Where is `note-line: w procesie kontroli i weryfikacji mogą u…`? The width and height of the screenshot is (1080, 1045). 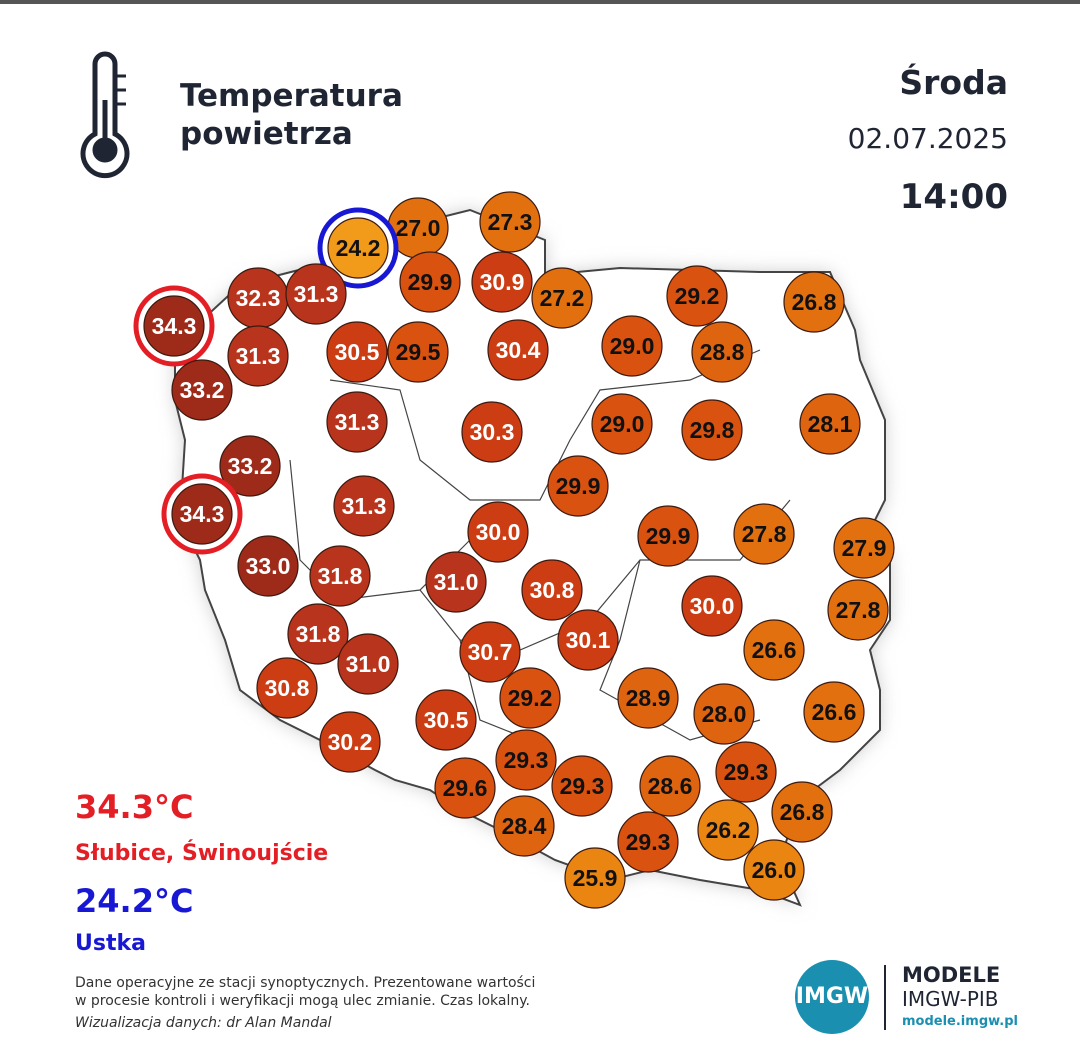
note-line: w procesie kontroli i weryfikacji mogą u… is located at coordinates (302, 1001).